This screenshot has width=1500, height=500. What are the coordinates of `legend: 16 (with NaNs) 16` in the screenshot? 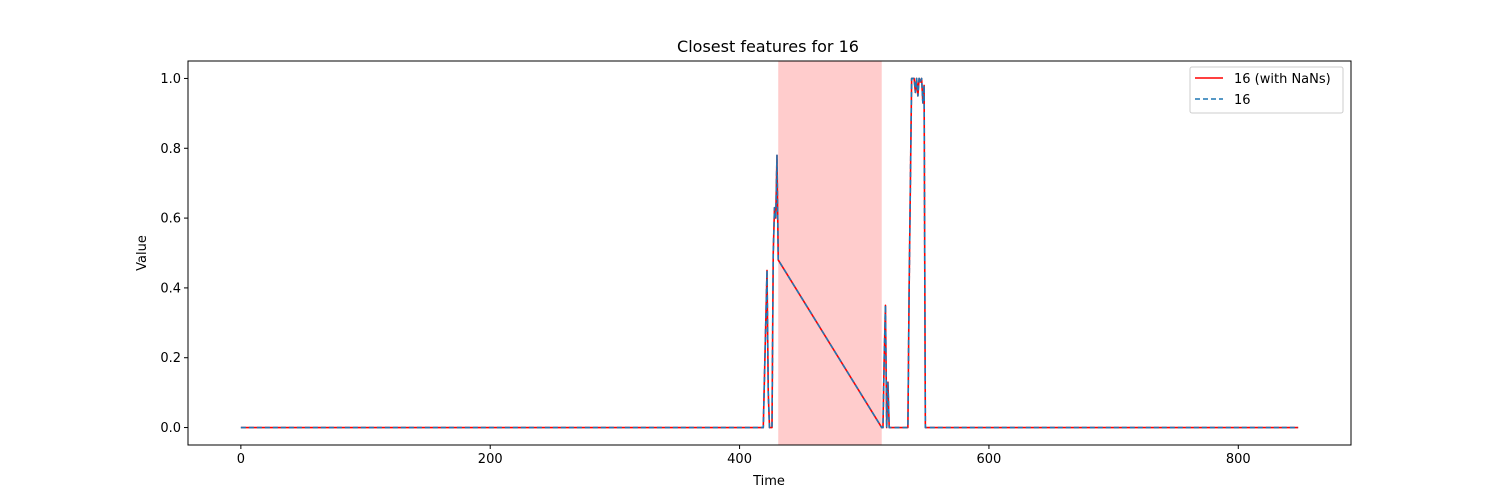 It's located at (1266, 90).